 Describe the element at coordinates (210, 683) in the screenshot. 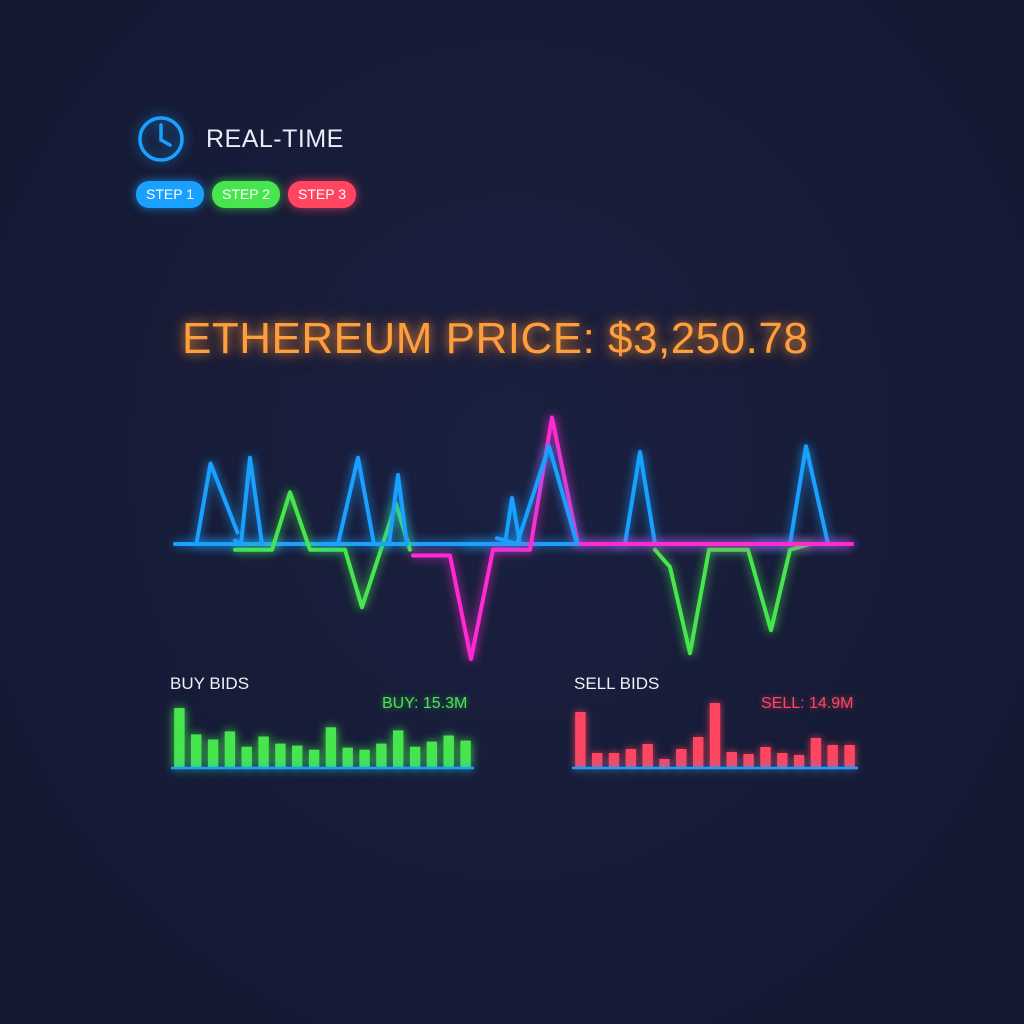

I see `buy-bids-title: BUY BIDS` at that location.